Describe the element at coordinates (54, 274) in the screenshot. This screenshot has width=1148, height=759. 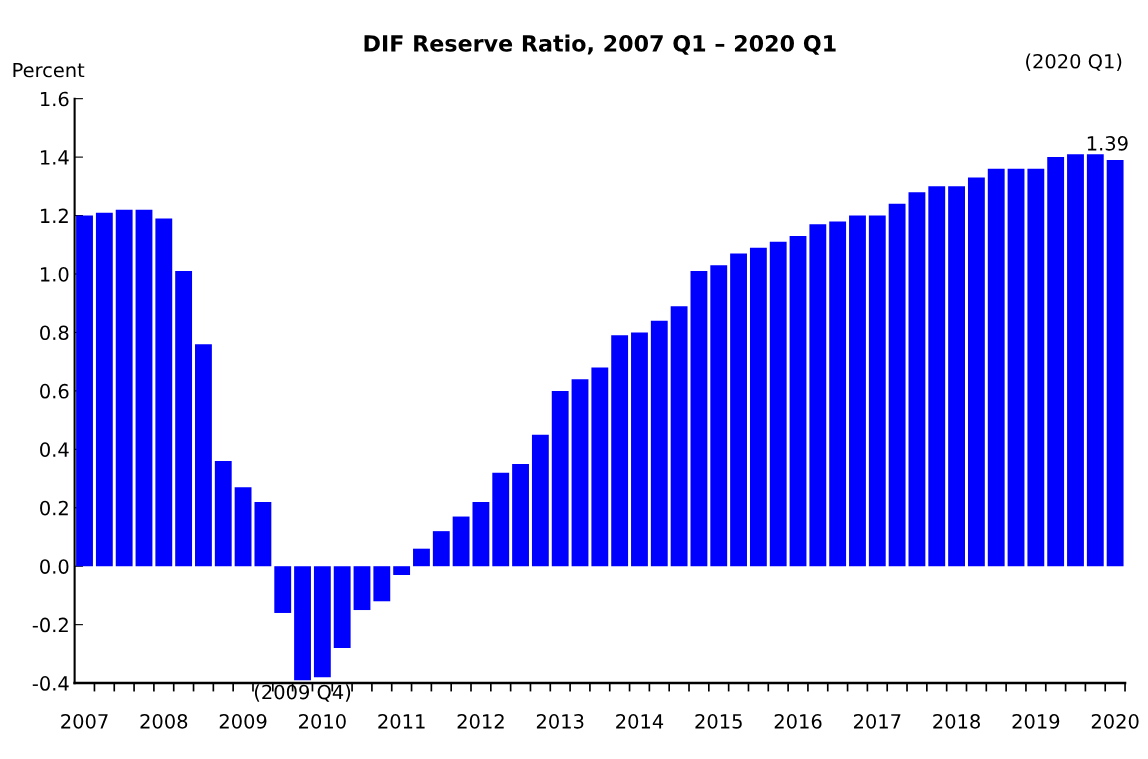
I see `y-tick-label: 1.0` at that location.